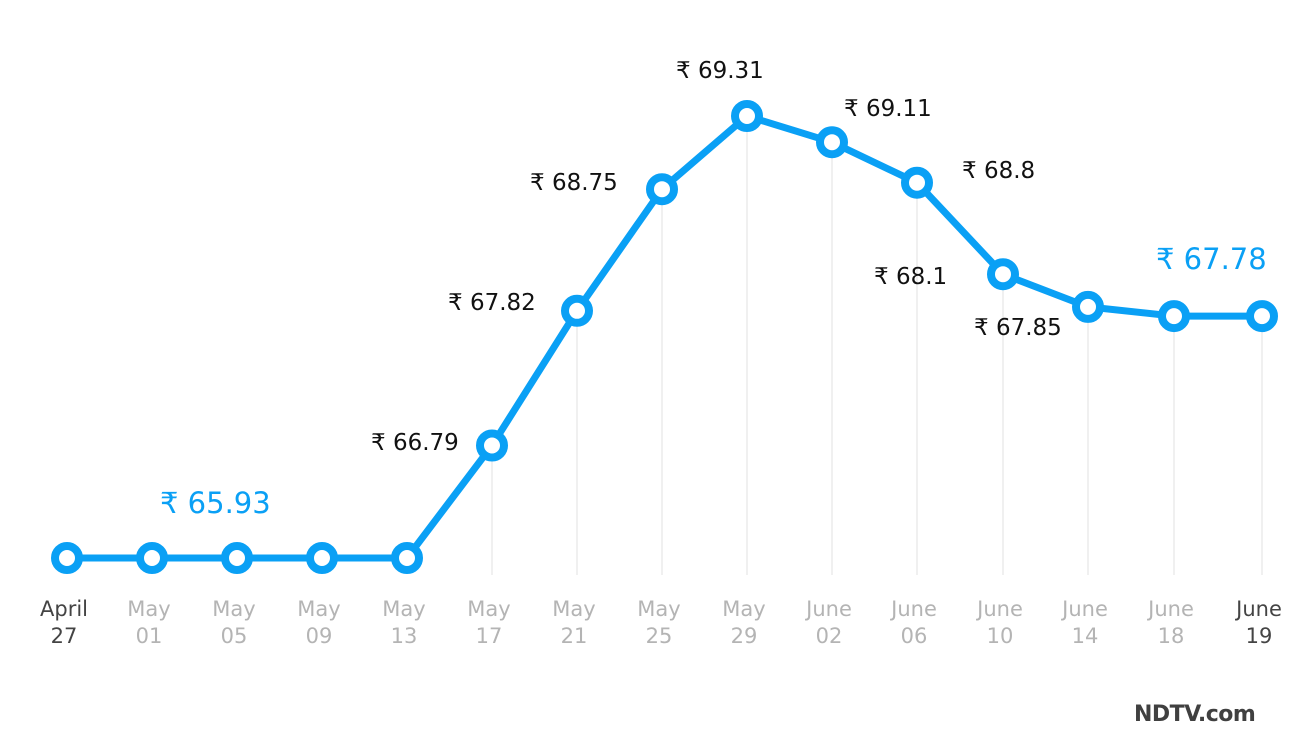 This screenshot has width=1300, height=750. What do you see at coordinates (574, 623) in the screenshot?
I see `x-axis-label: May 21` at bounding box center [574, 623].